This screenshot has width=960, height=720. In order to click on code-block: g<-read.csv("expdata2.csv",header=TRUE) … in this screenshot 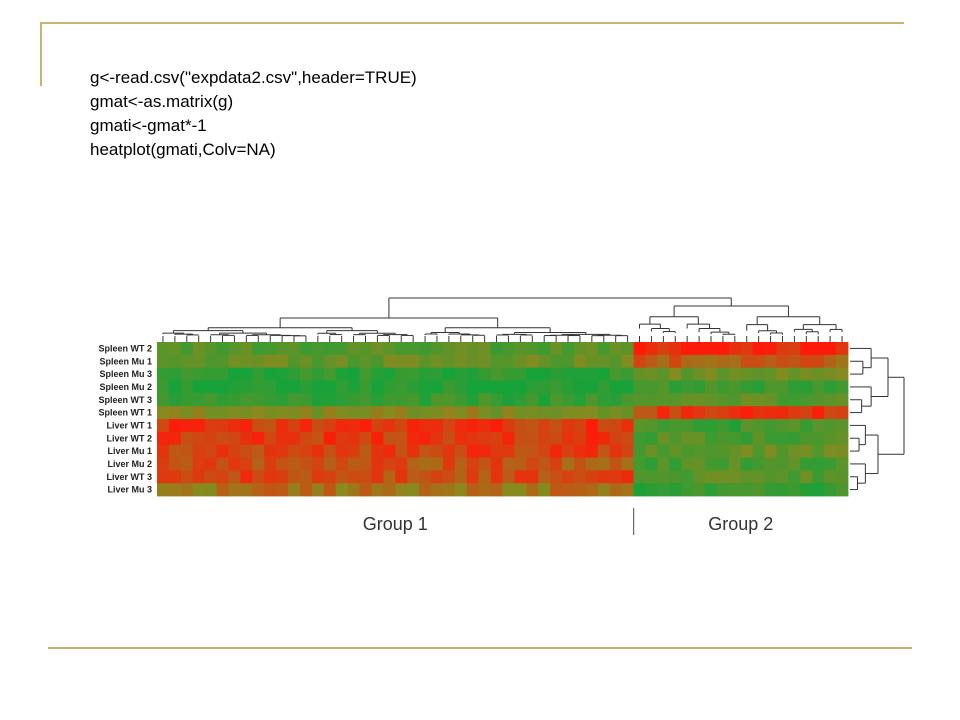, I will do `click(253, 114)`.